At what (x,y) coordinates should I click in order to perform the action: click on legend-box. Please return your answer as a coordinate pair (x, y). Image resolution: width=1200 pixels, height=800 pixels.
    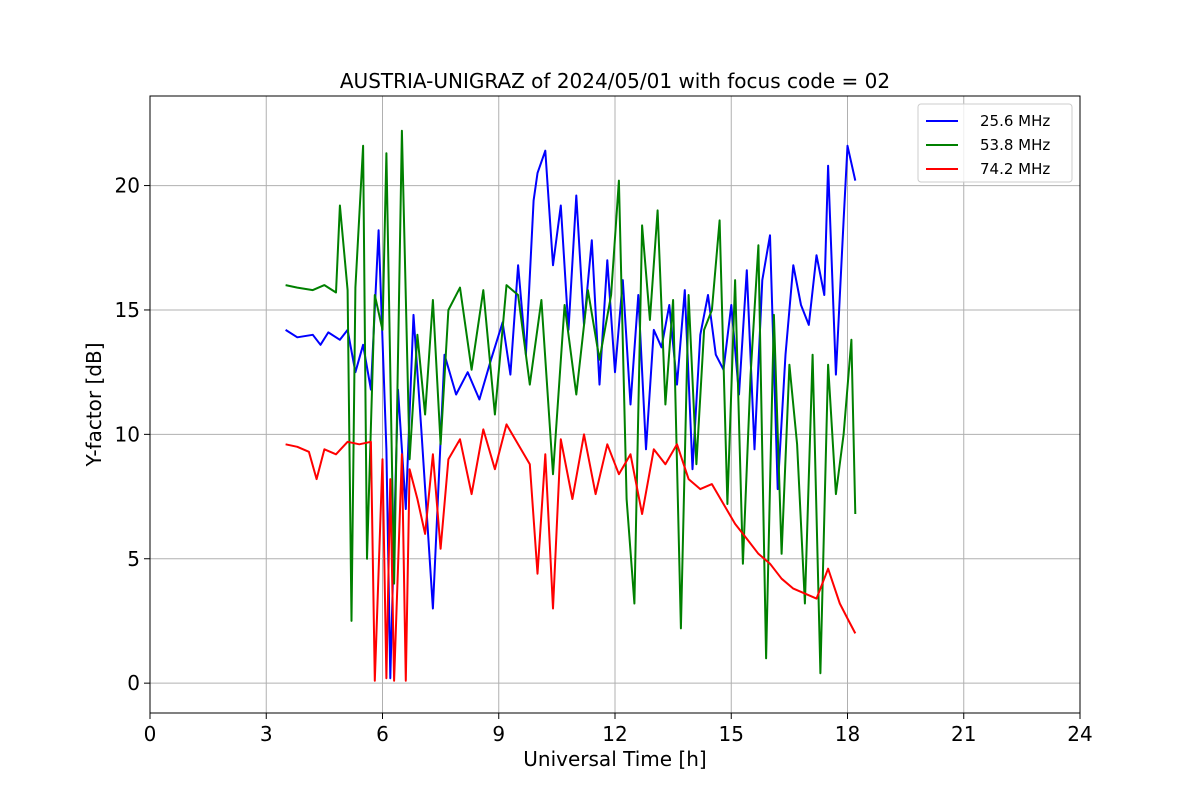
    Looking at the image, I should click on (995, 143).